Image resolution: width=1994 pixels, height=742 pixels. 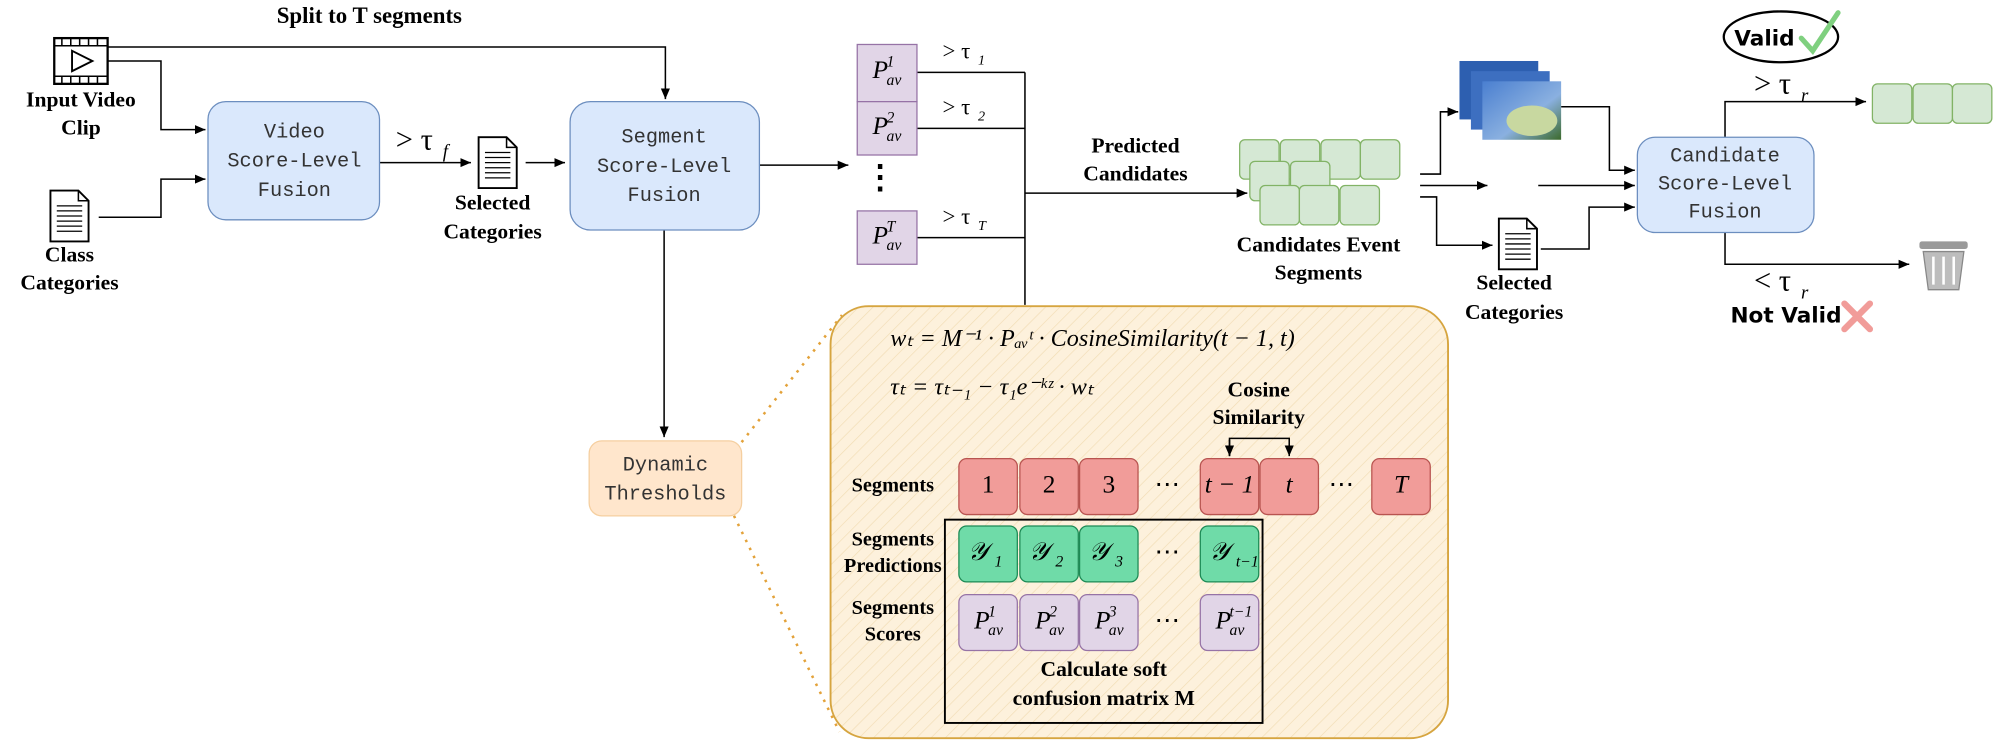 I want to click on confusion-label: confusion matrix M, so click(x=1104, y=698).